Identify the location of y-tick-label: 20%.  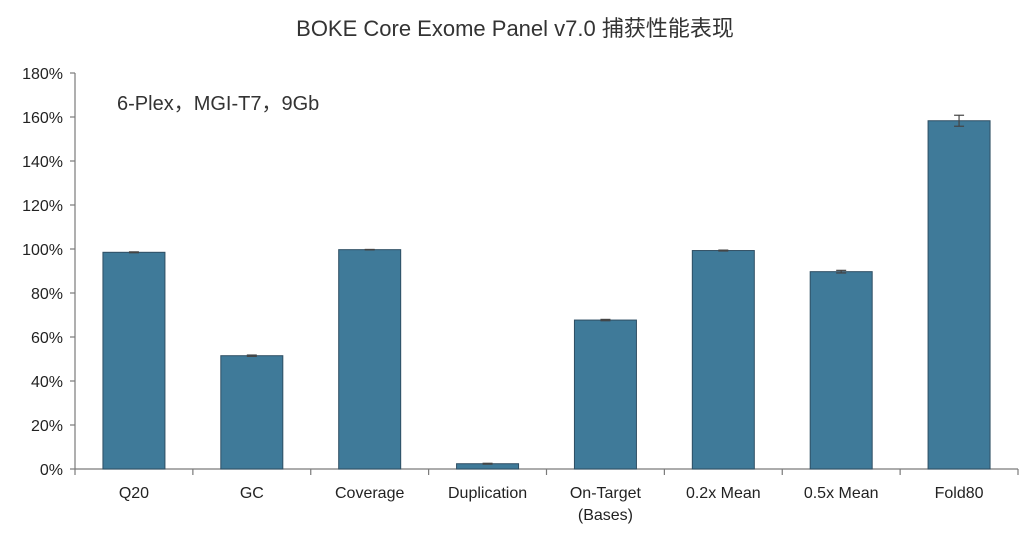
(47, 426).